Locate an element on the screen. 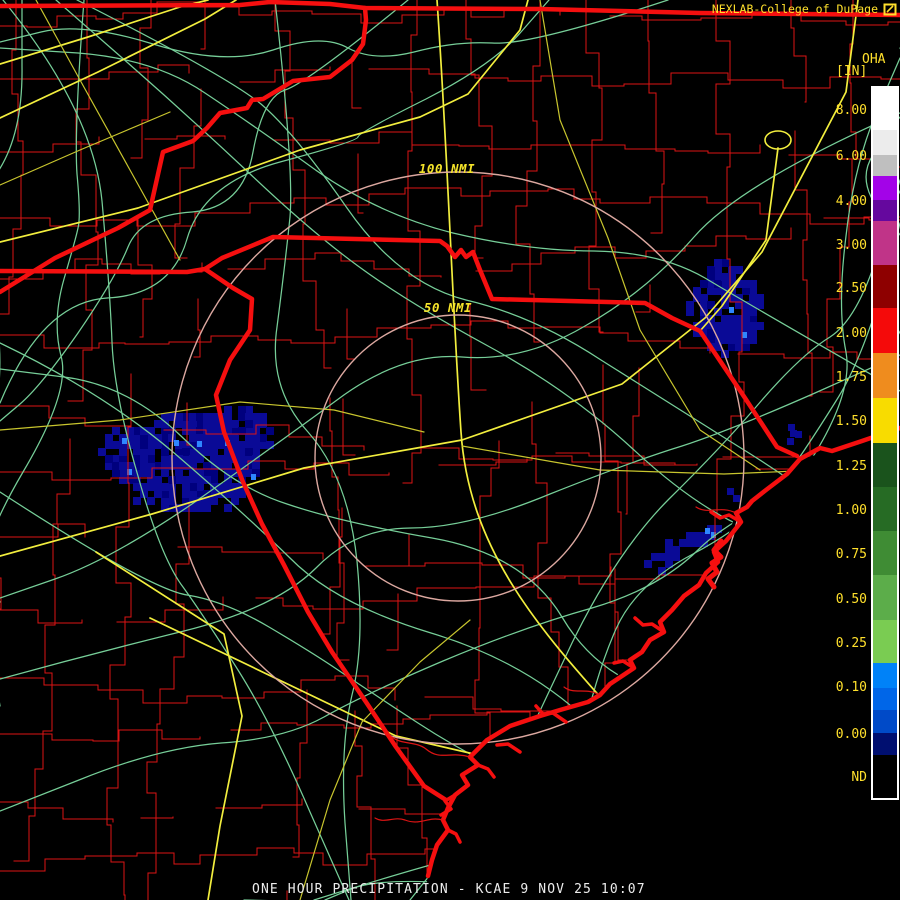  range-ring-label-50nmi: 50 NMI is located at coordinates (448, 307).